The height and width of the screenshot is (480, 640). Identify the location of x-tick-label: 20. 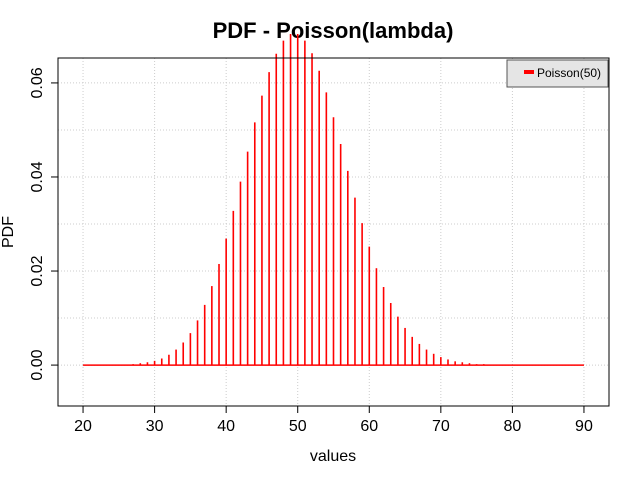
(83, 426).